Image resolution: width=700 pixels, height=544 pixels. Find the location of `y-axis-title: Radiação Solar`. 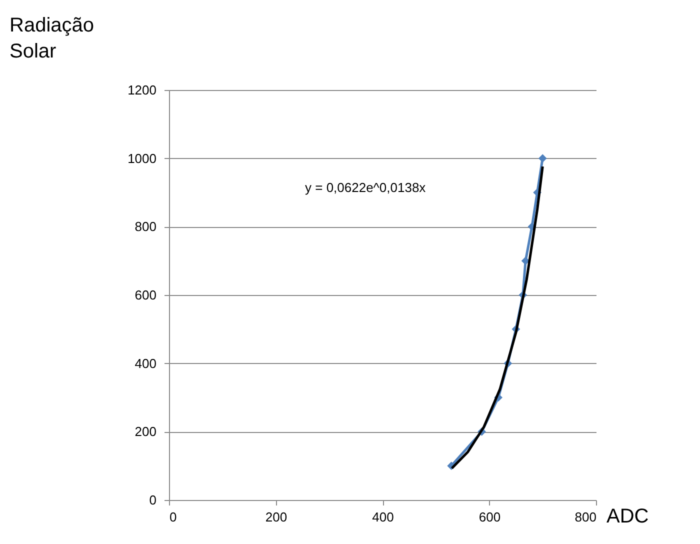

y-axis-title: Radiação Solar is located at coordinates (52, 38).